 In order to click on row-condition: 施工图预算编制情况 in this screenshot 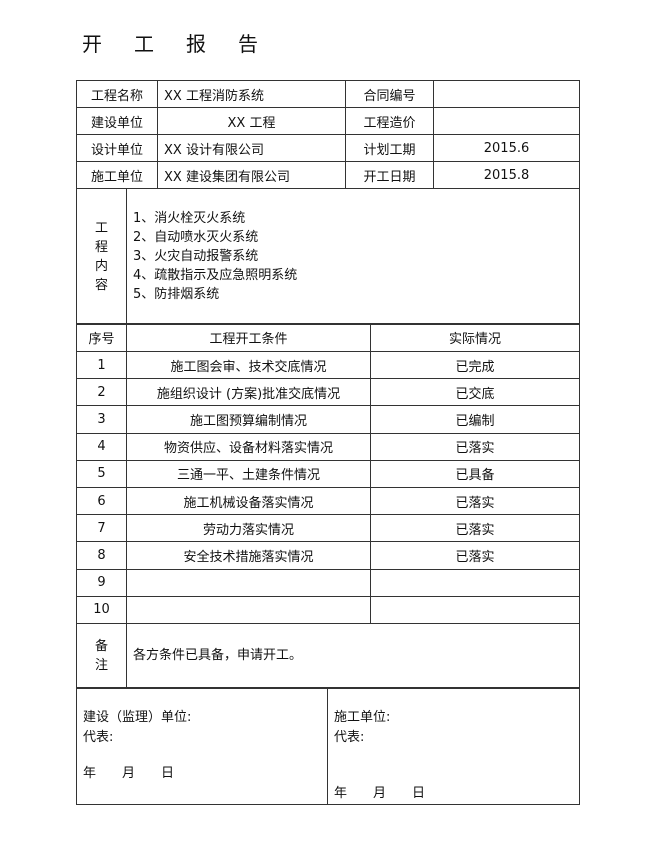, I will do `click(248, 419)`.